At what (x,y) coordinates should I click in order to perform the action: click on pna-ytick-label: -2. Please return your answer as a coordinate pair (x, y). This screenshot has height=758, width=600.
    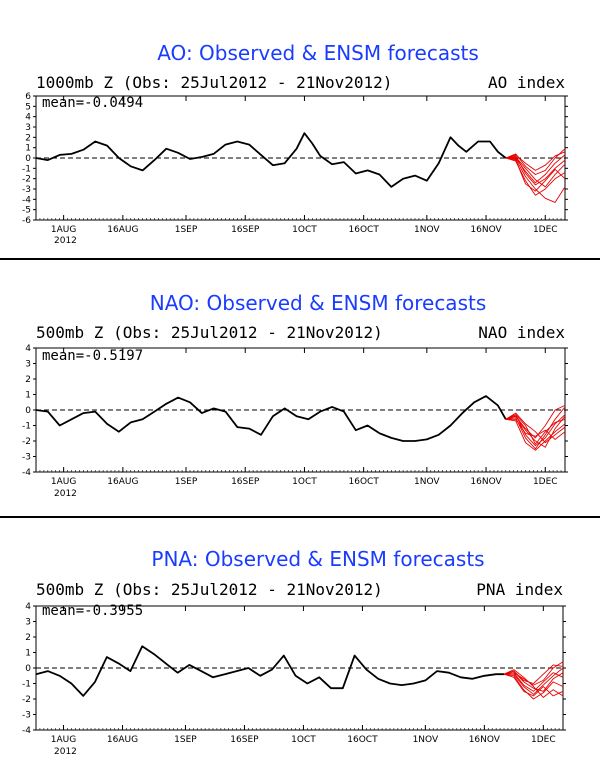
    Looking at the image, I should click on (26, 700).